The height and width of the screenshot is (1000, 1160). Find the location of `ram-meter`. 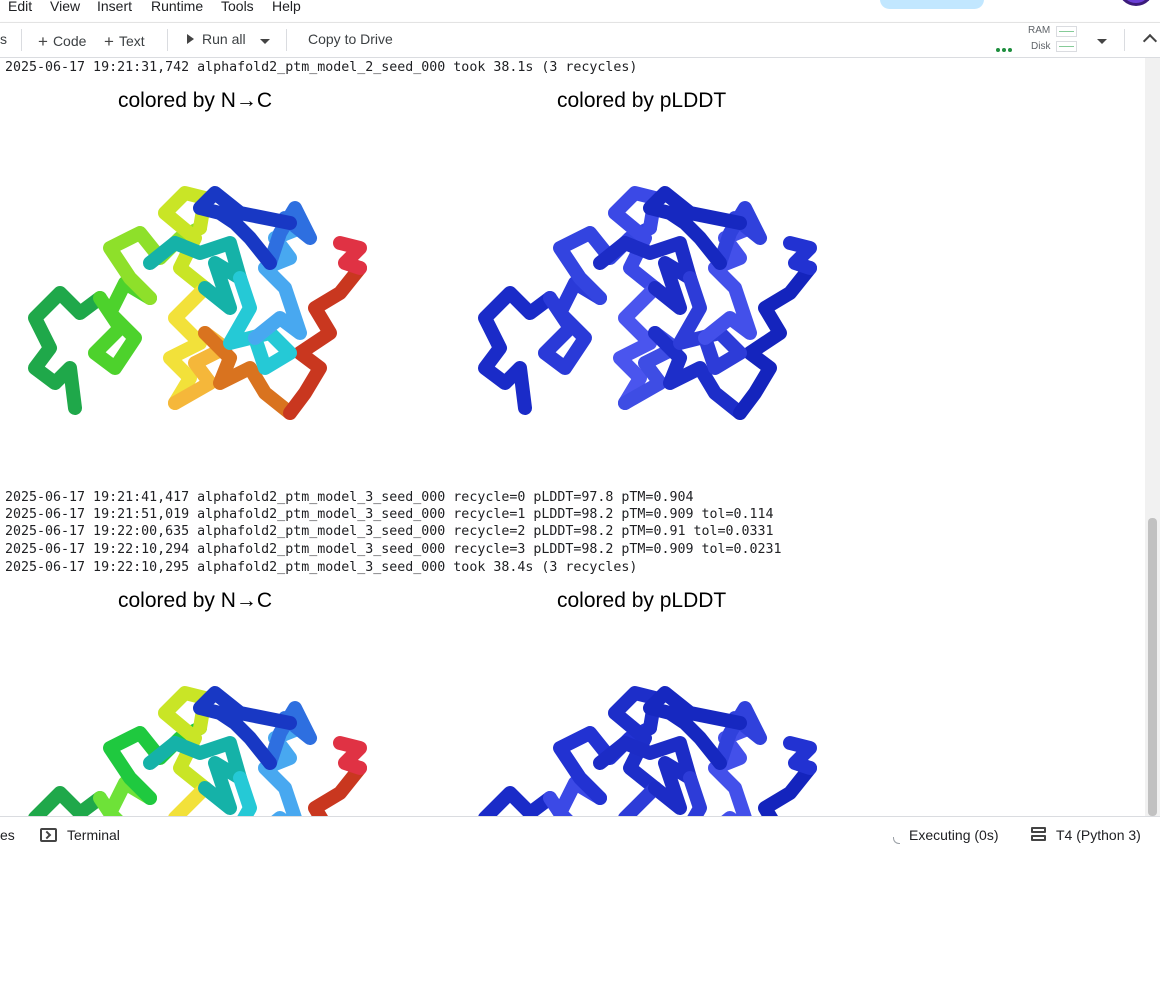

ram-meter is located at coordinates (1066, 31).